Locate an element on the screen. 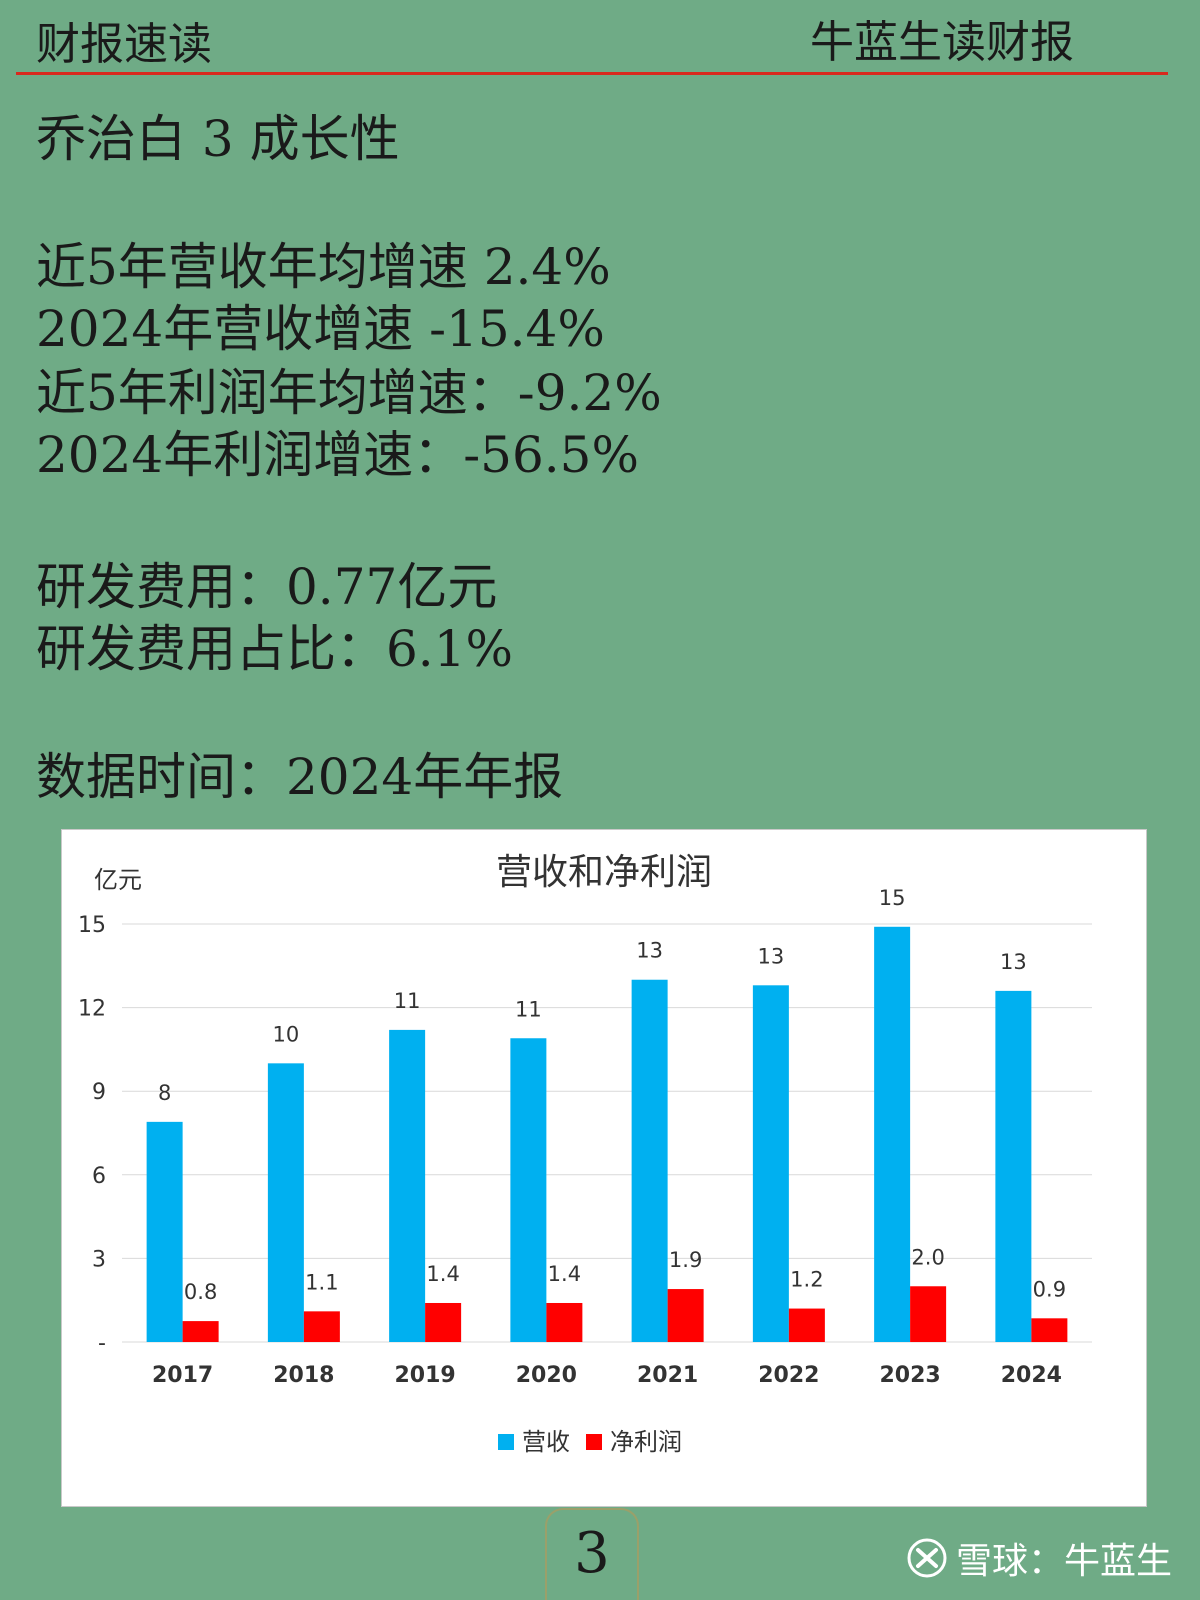 This screenshot has height=1600, width=1200. data-label: 0.8 is located at coordinates (200, 1292).